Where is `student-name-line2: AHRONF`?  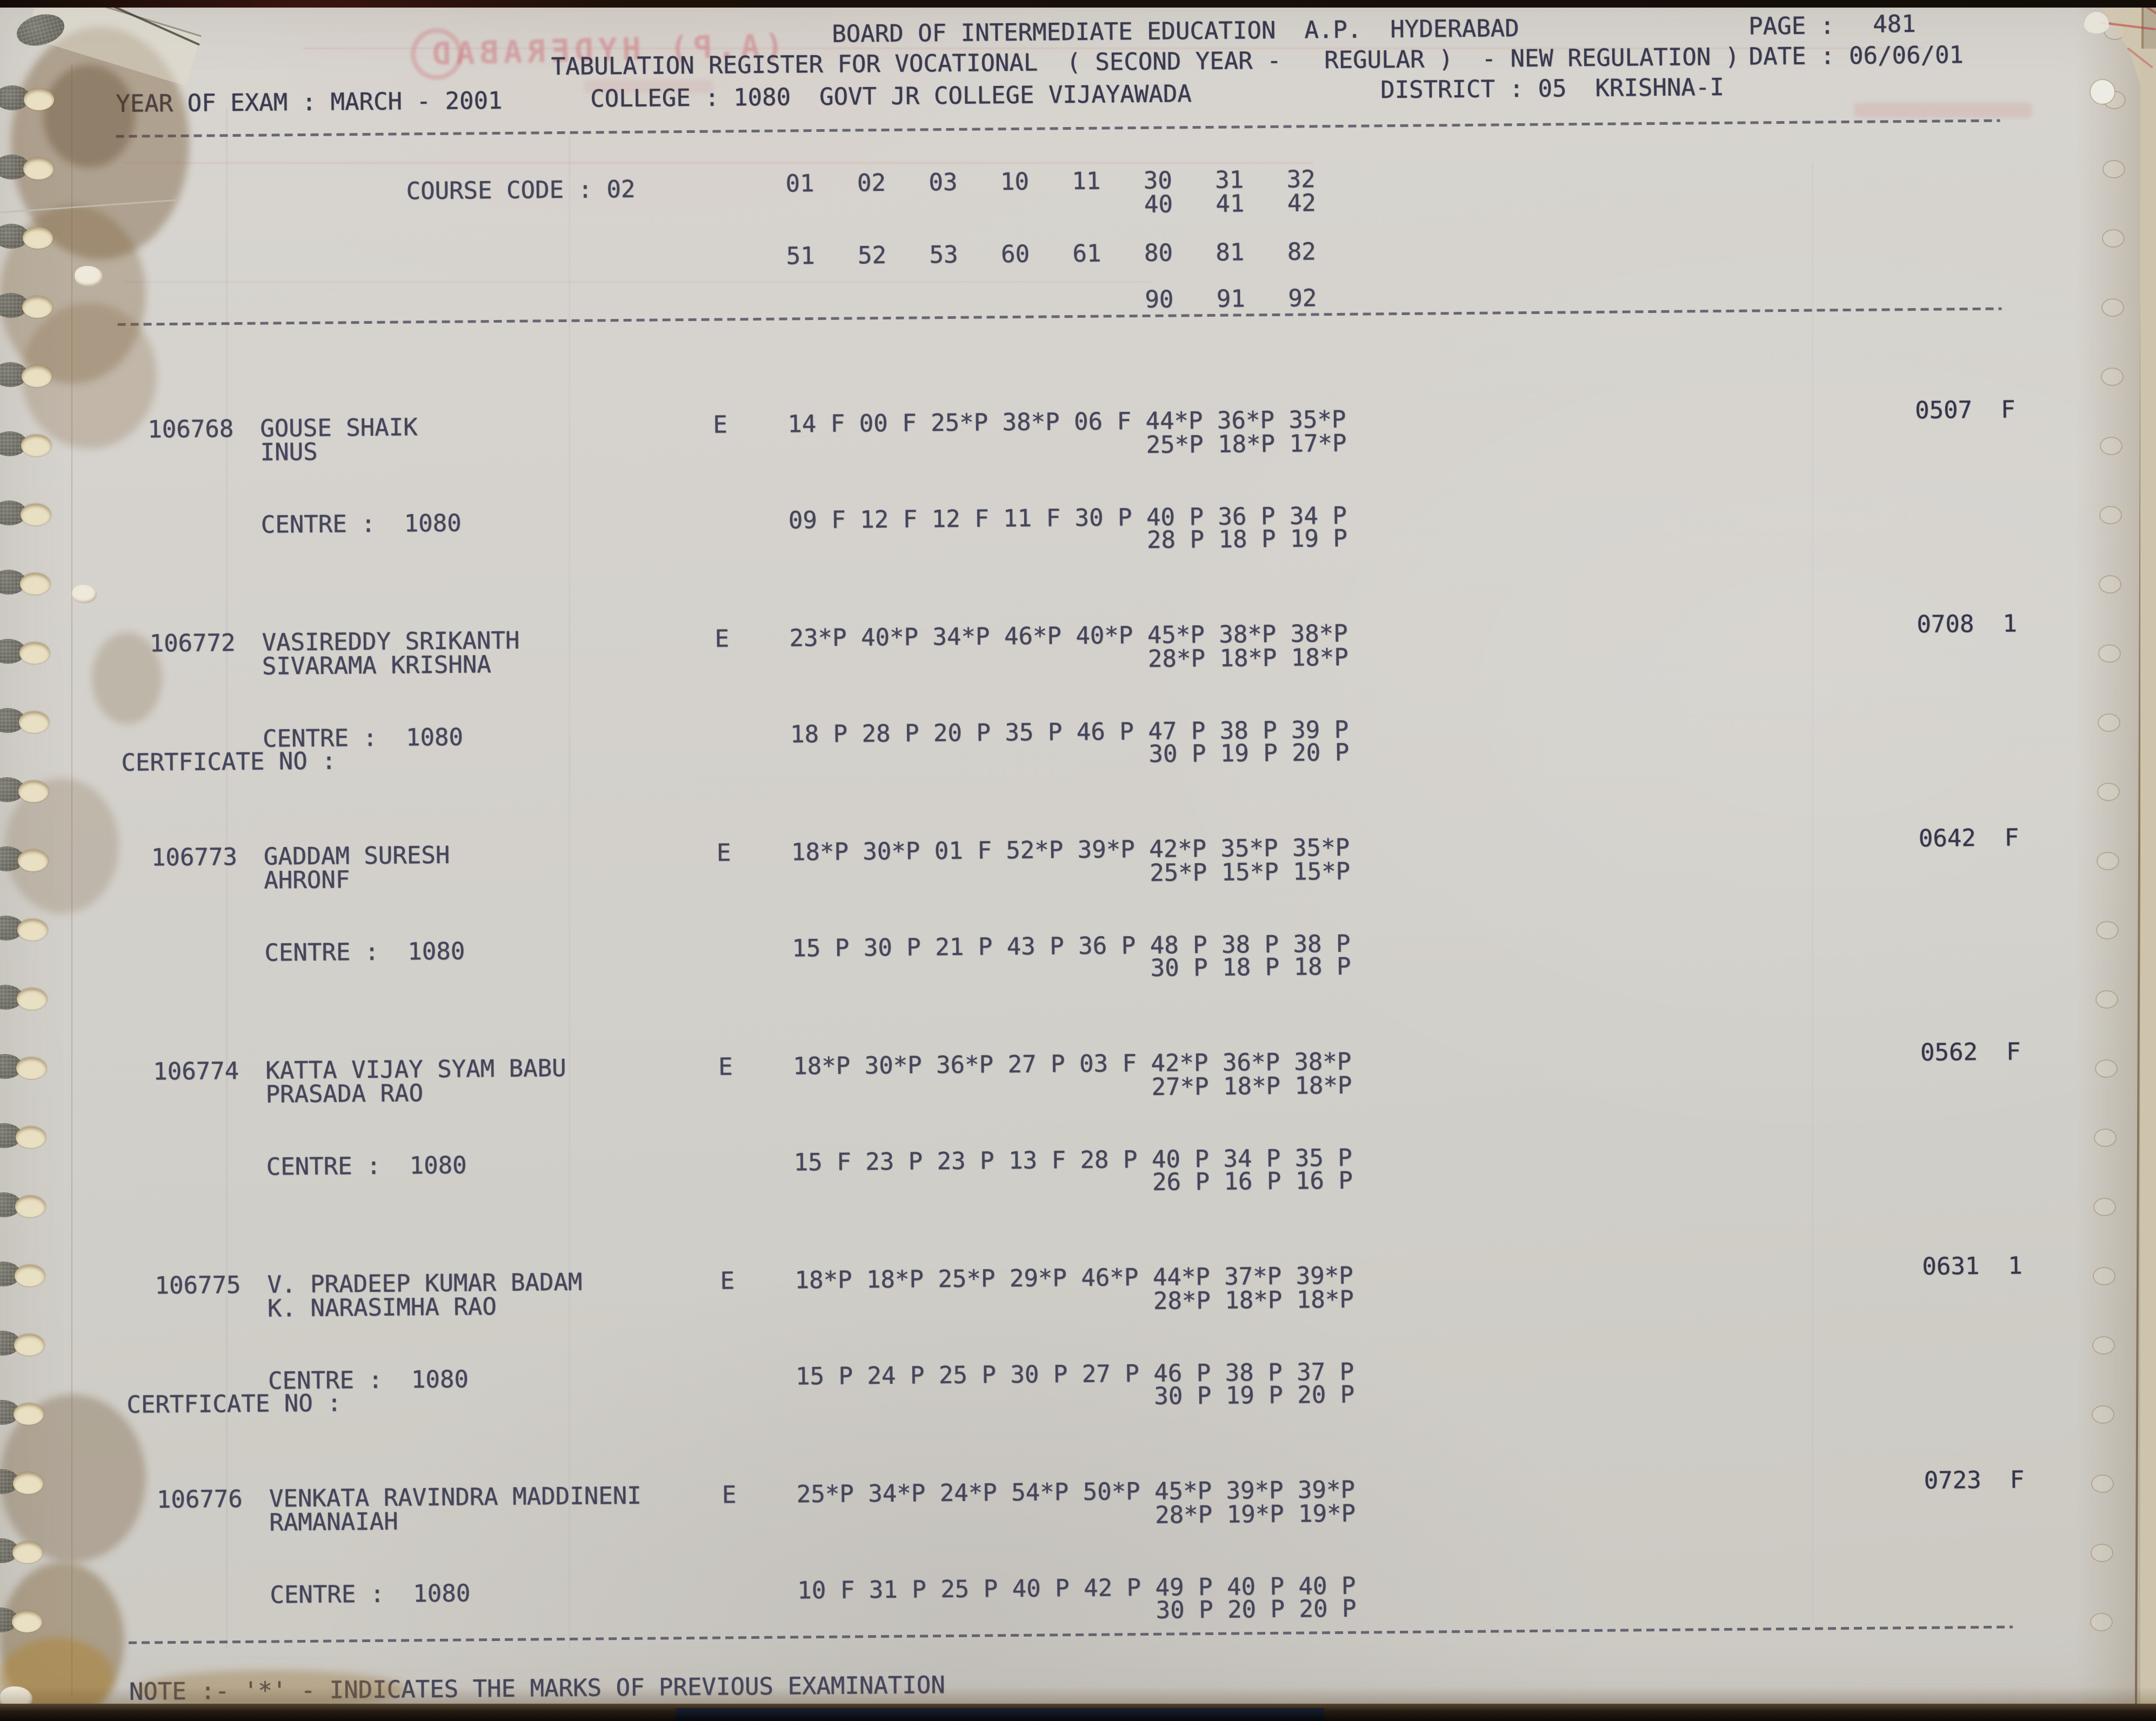
student-name-line2: AHRONF is located at coordinates (307, 880).